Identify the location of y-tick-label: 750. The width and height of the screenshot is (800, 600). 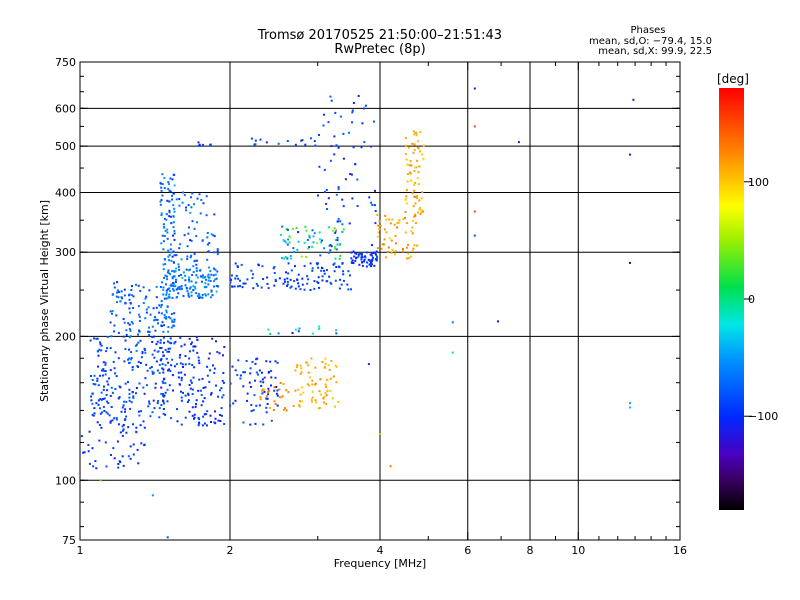
(65, 62).